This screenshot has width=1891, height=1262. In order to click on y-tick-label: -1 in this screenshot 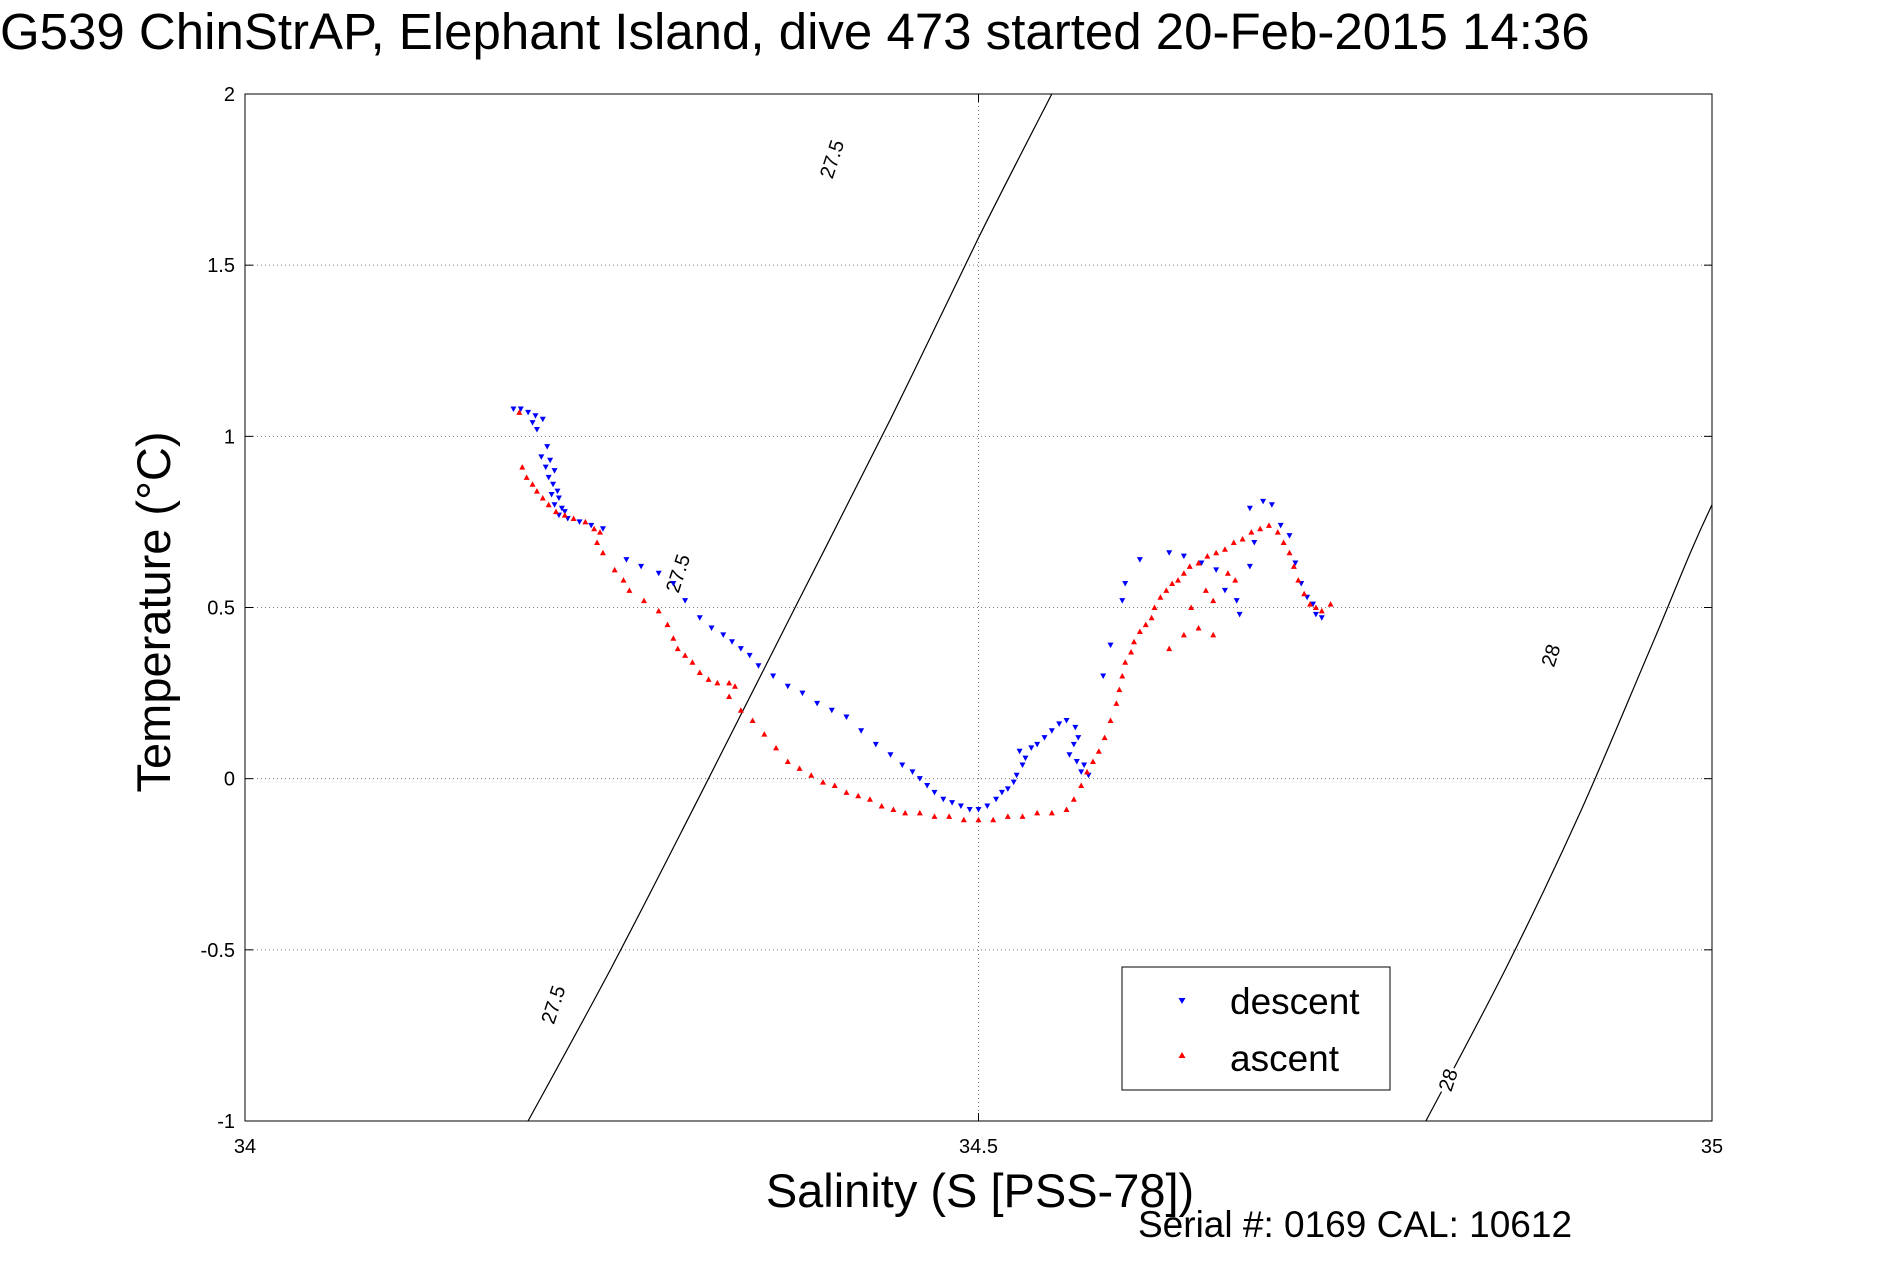, I will do `click(226, 1122)`.